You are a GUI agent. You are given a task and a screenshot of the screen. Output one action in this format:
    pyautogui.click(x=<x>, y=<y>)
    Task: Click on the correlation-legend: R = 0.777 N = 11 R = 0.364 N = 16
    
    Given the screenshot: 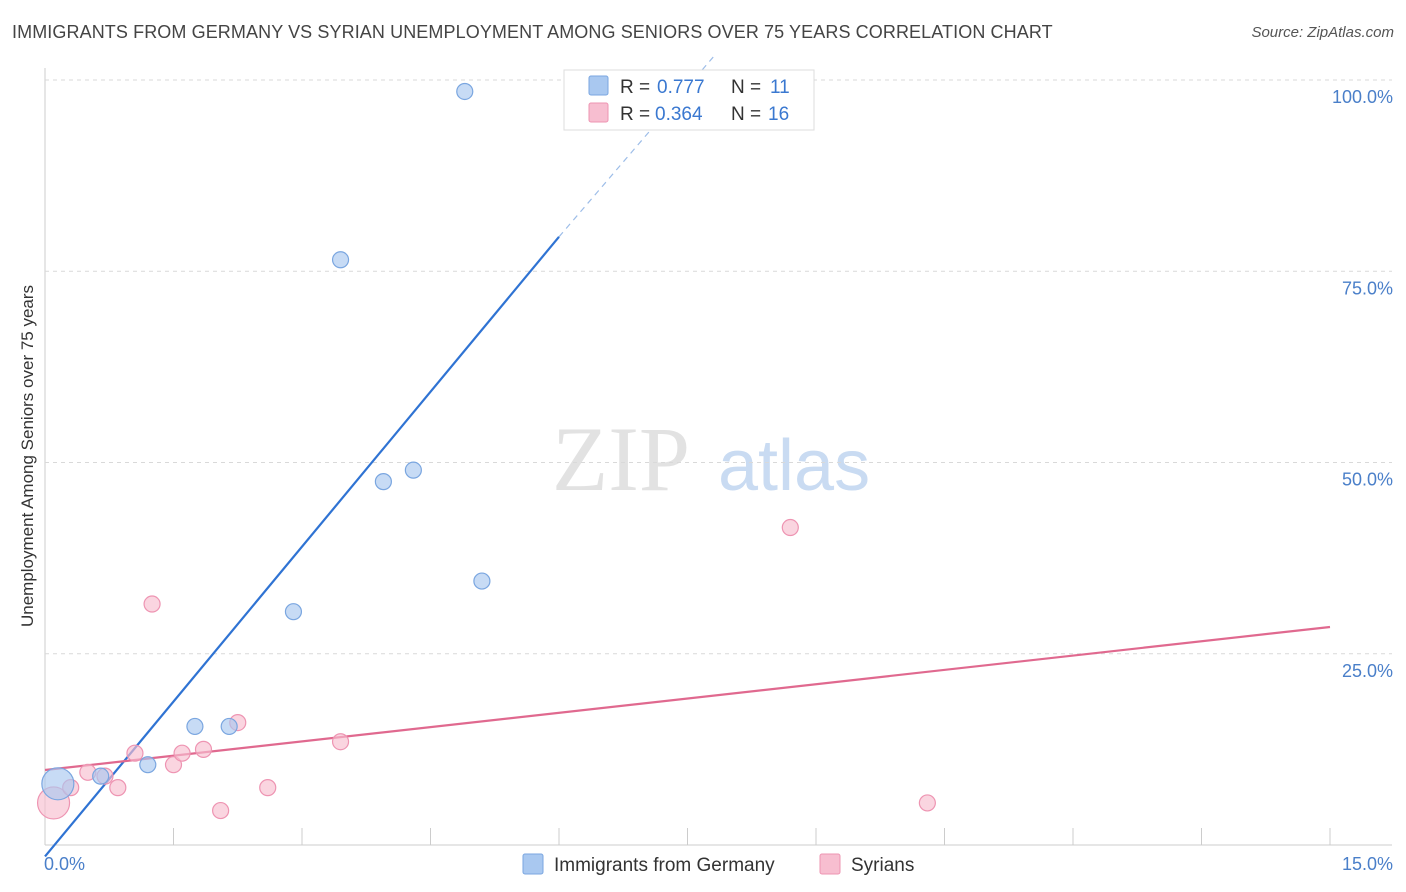 What is the action you would take?
    pyautogui.click(x=689, y=100)
    